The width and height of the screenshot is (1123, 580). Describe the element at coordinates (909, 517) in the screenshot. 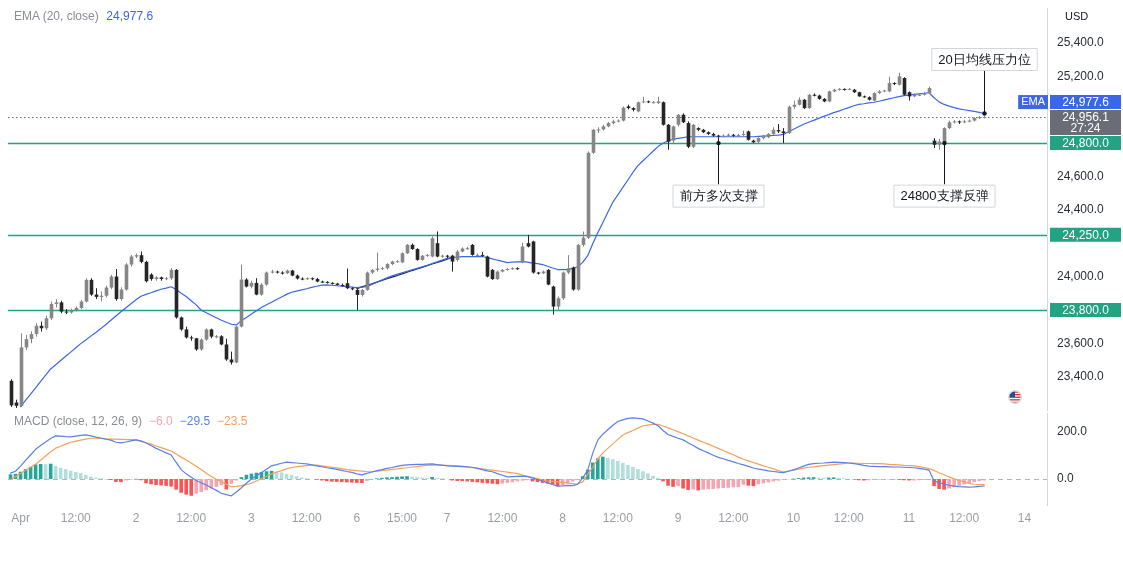

I see `x-tick-label: 11` at that location.